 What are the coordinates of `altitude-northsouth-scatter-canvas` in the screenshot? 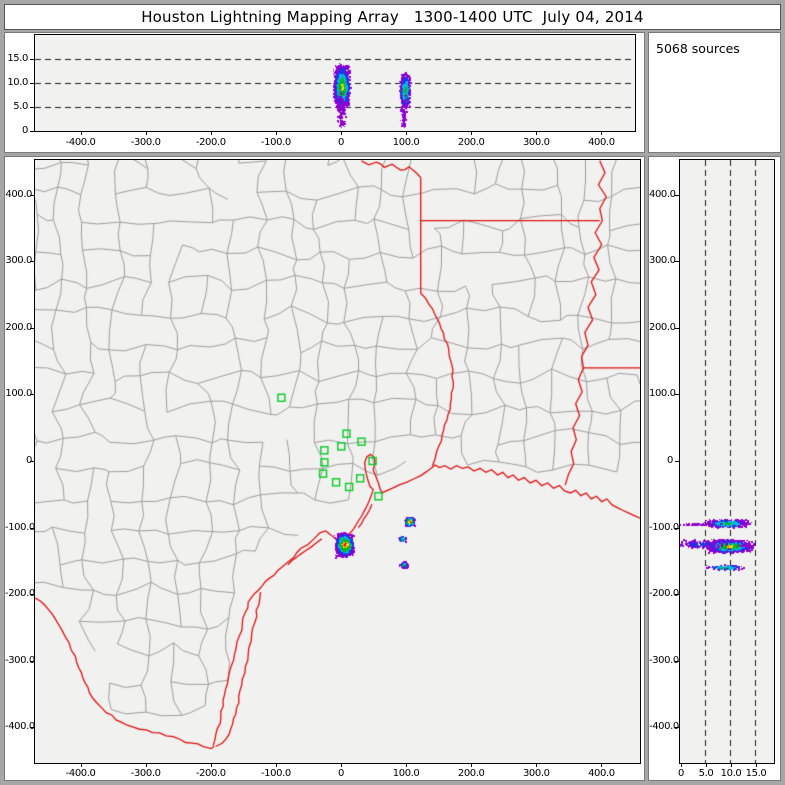 It's located at (727, 461).